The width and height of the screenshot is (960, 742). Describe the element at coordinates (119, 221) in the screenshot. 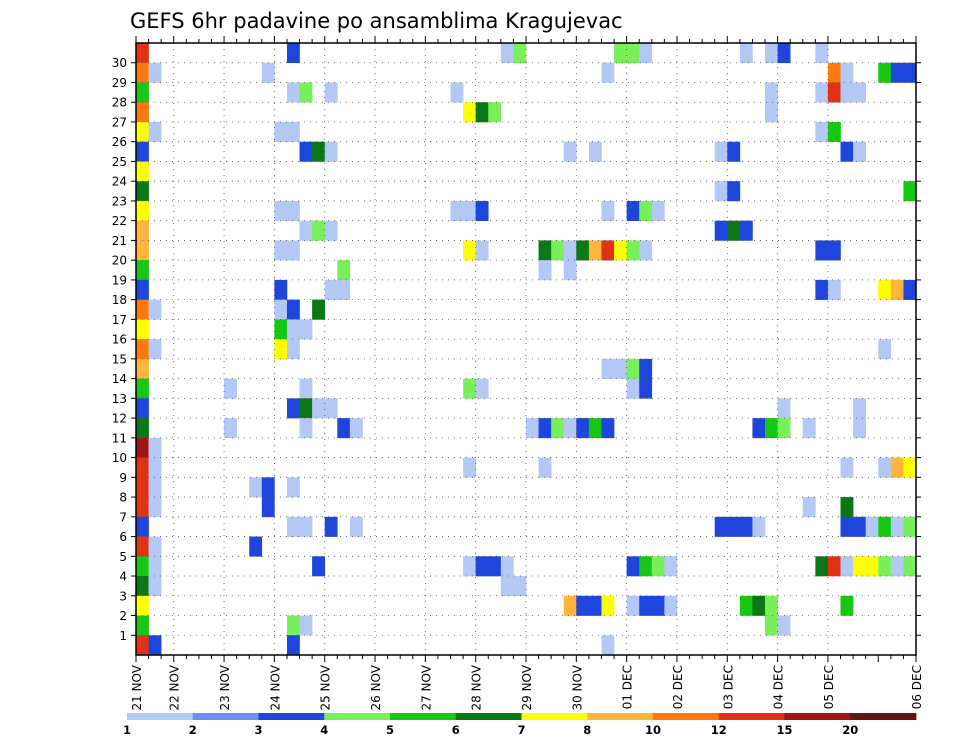

I see `y-tick-label: 22` at that location.